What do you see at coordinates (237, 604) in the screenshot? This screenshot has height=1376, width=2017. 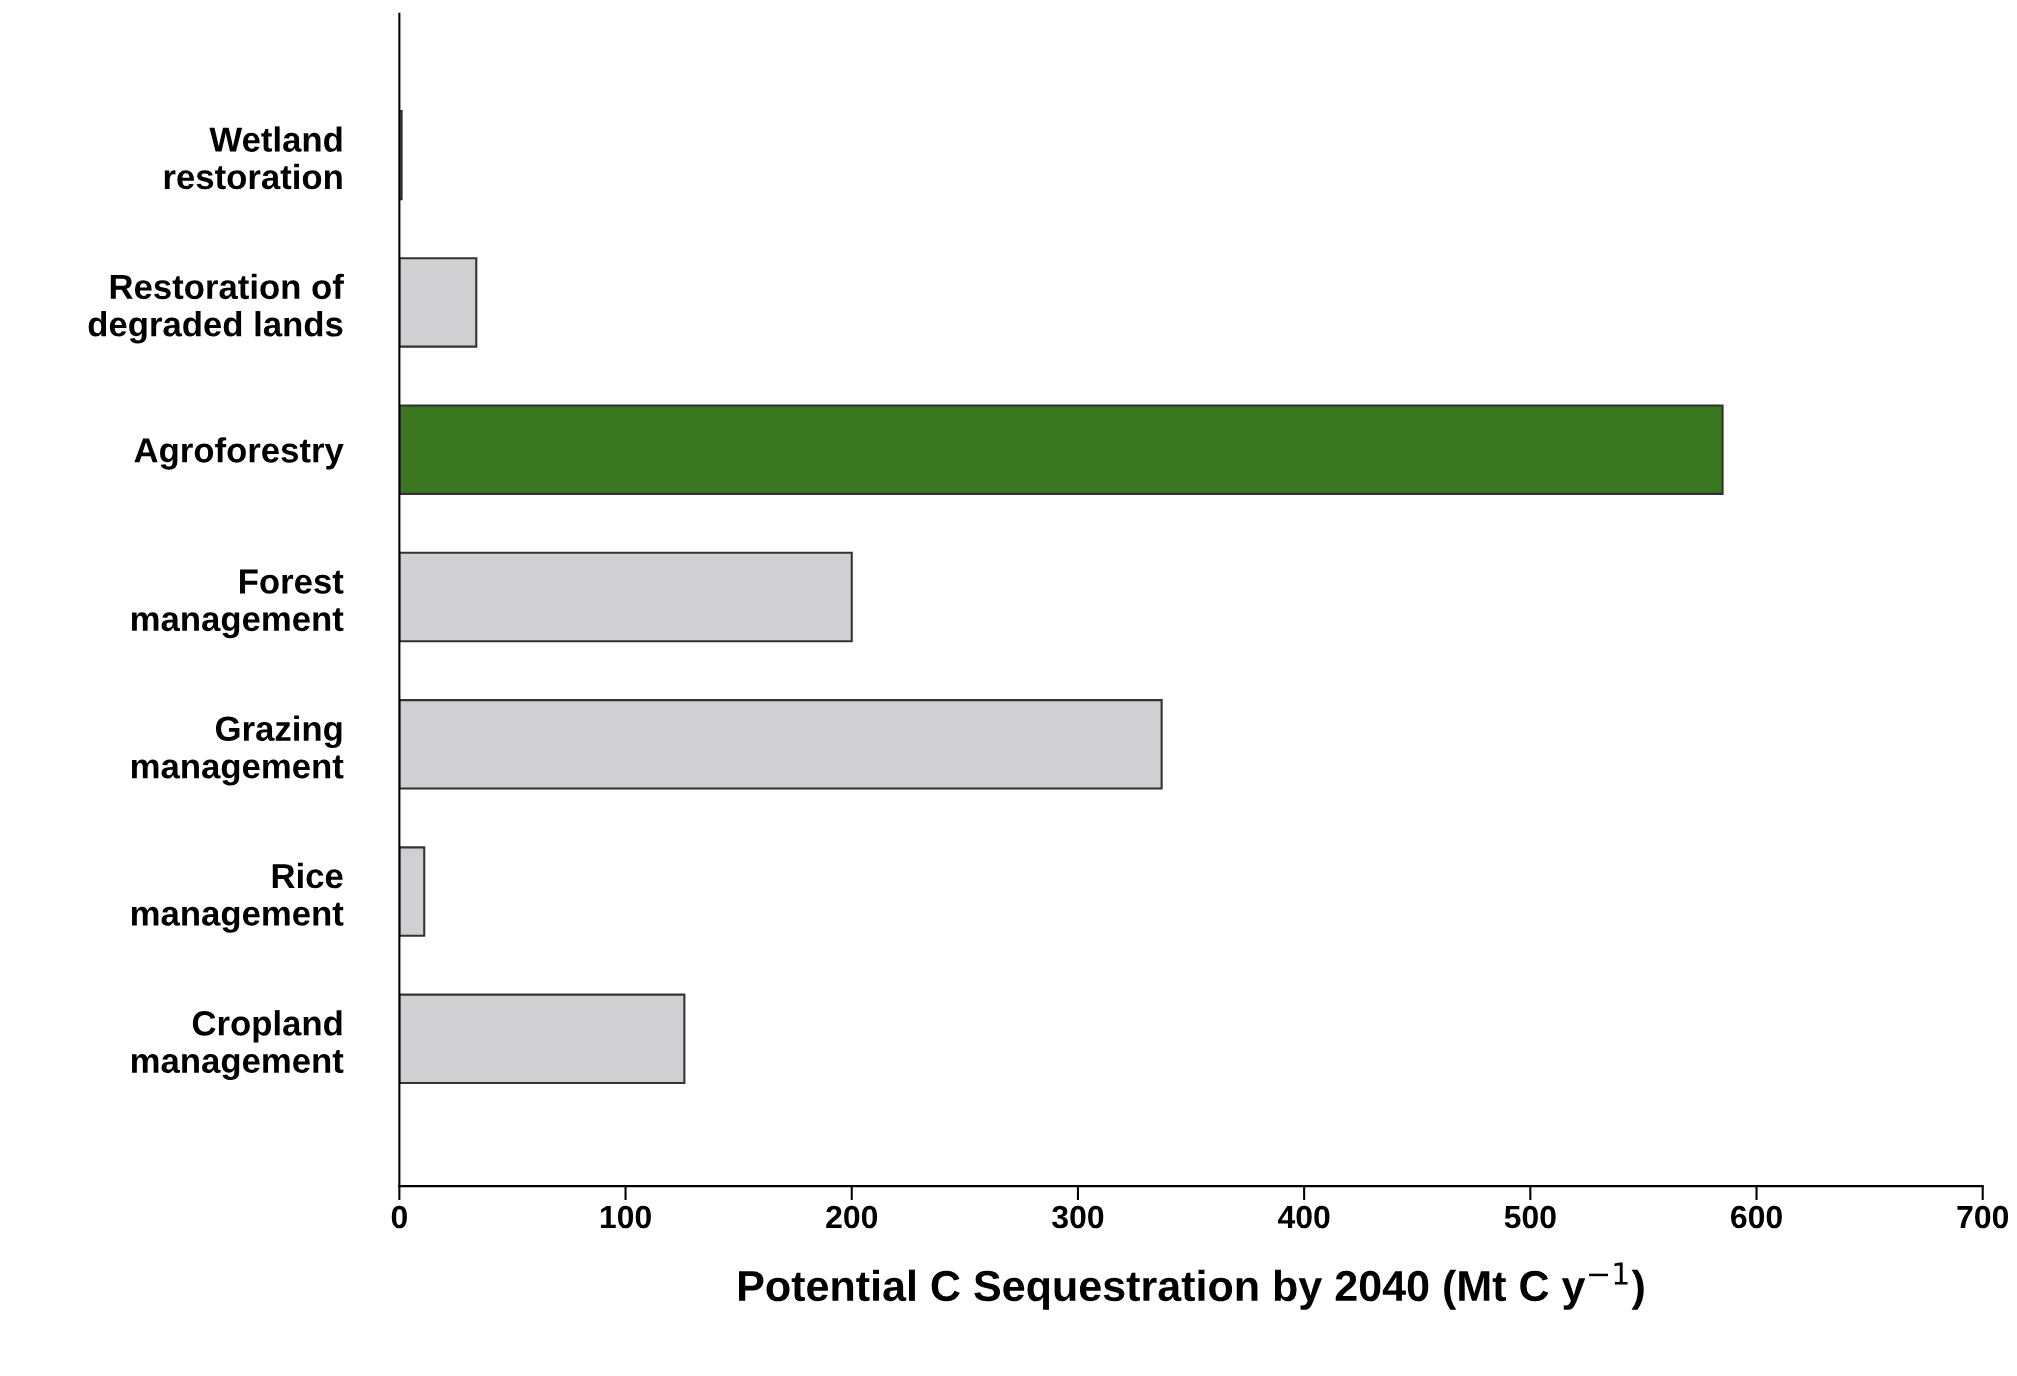 I see `y-tick-label: Forest management` at bounding box center [237, 604].